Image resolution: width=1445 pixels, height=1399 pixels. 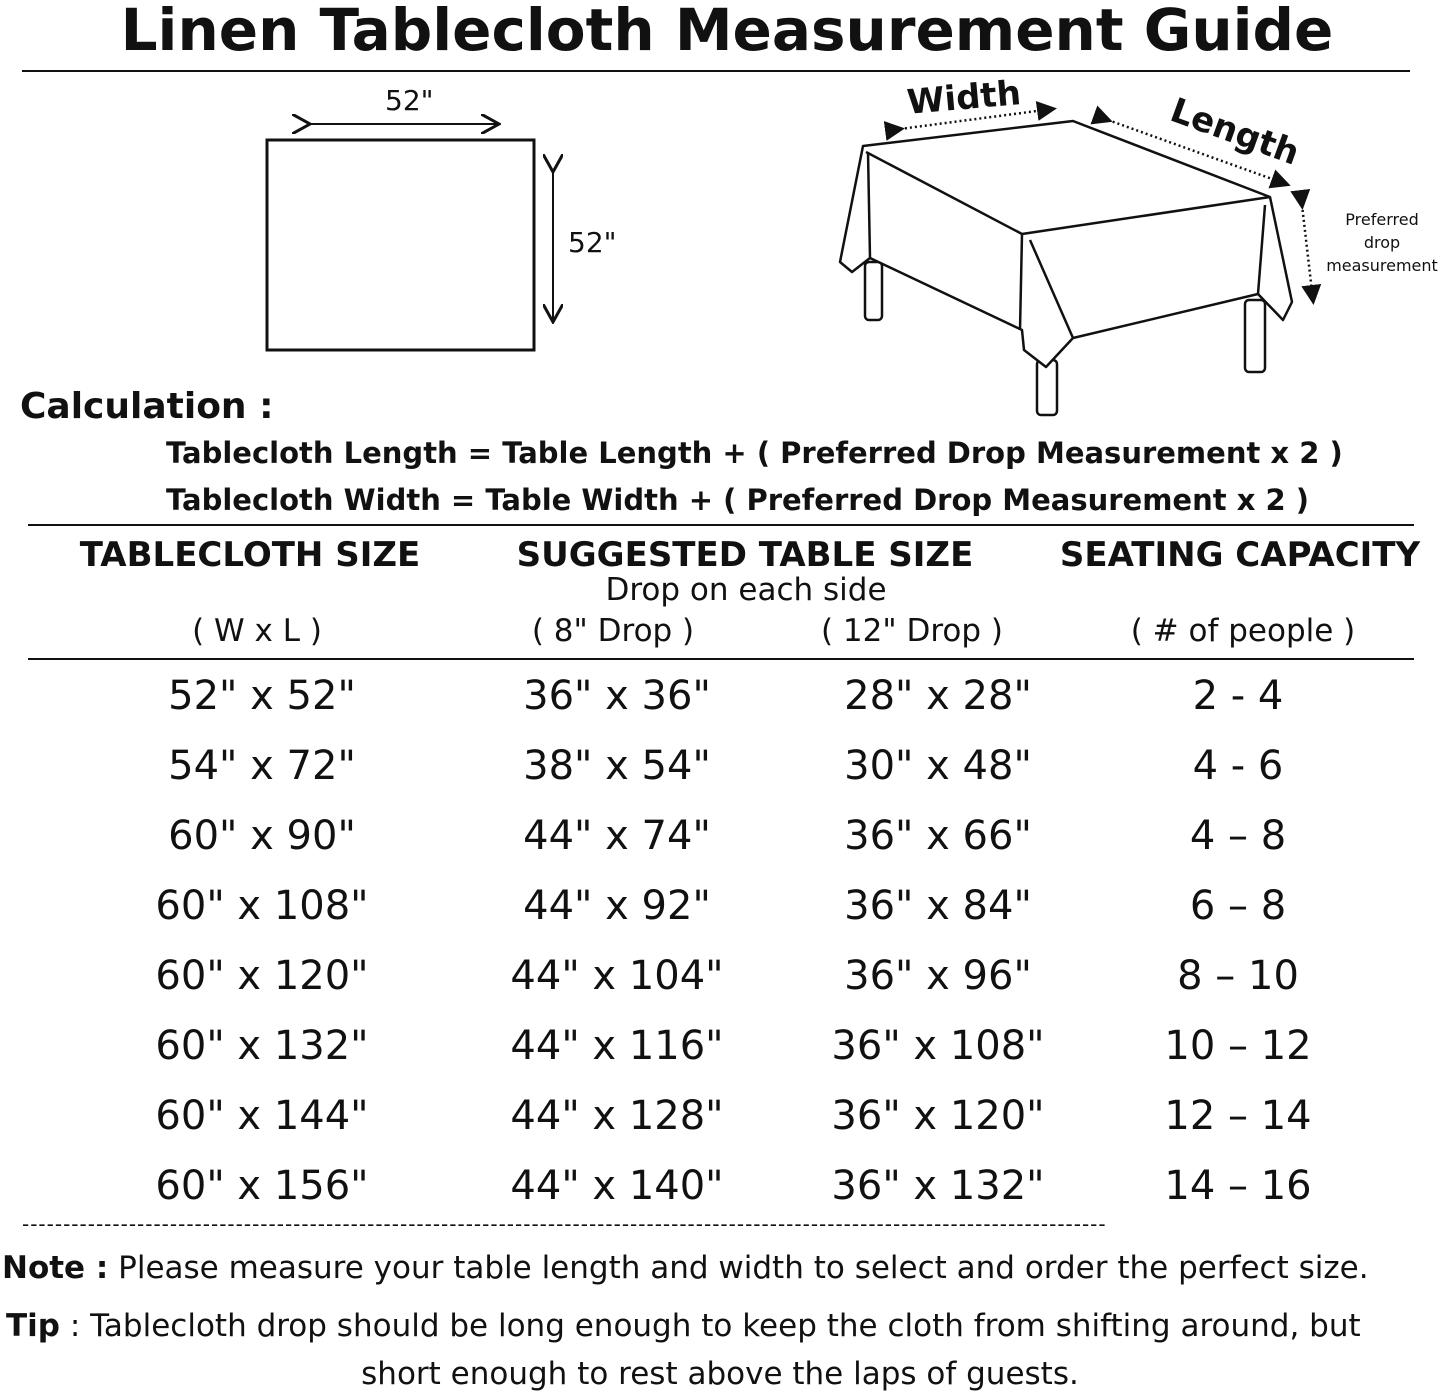 I want to click on tablecloth-size-cell: 54" x 72", so click(x=262, y=766).